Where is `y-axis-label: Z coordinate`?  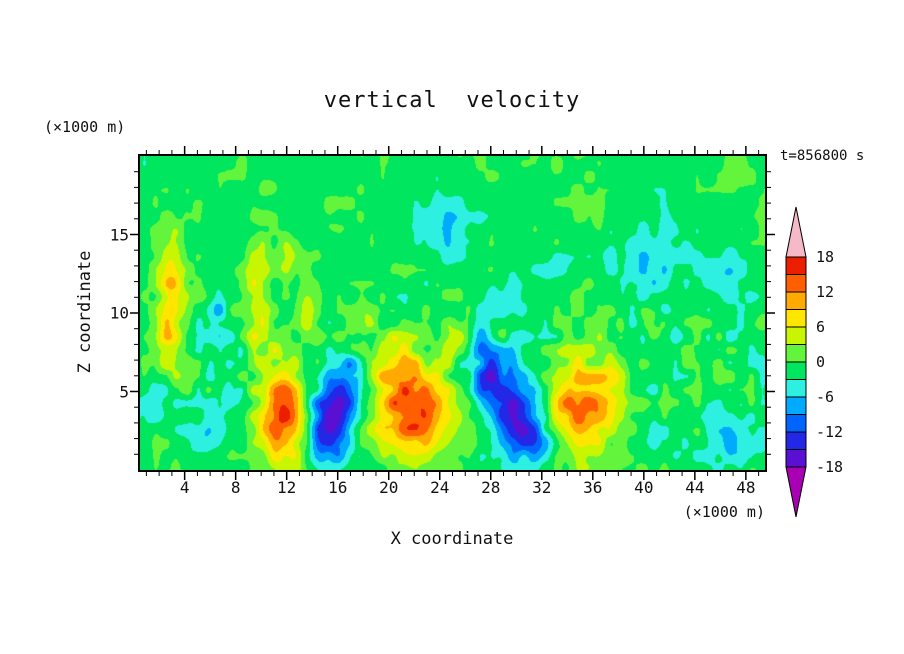 y-axis-label: Z coordinate is located at coordinates (85, 312).